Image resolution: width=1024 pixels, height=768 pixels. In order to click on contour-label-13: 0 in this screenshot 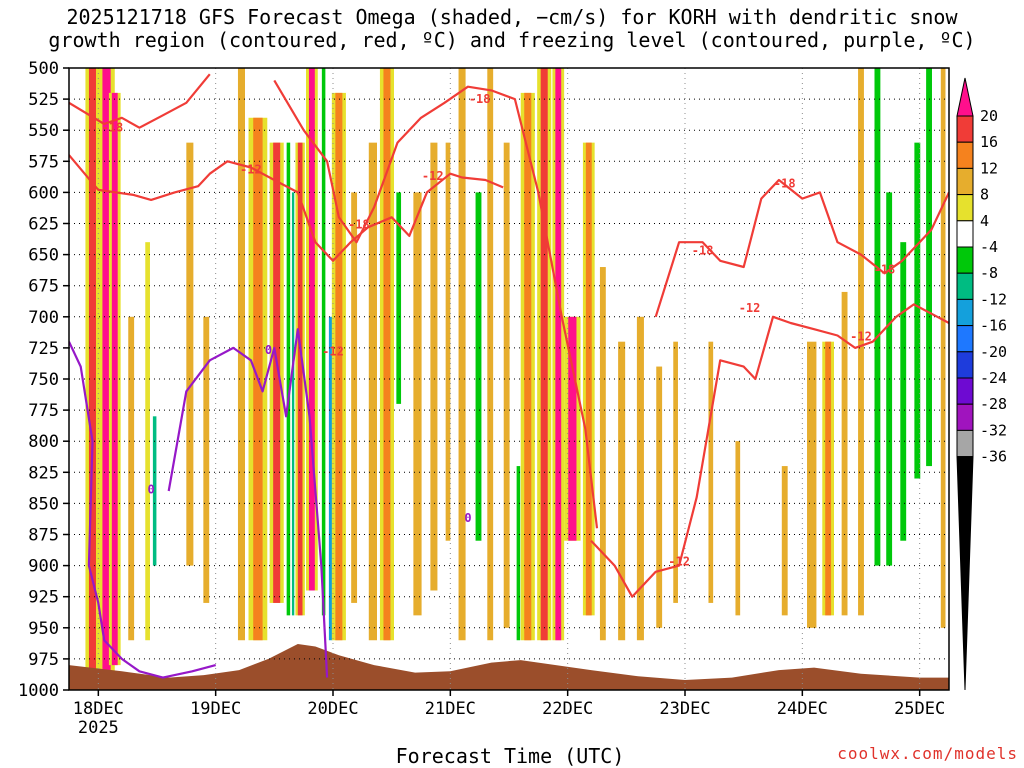, I will do `click(151, 489)`.